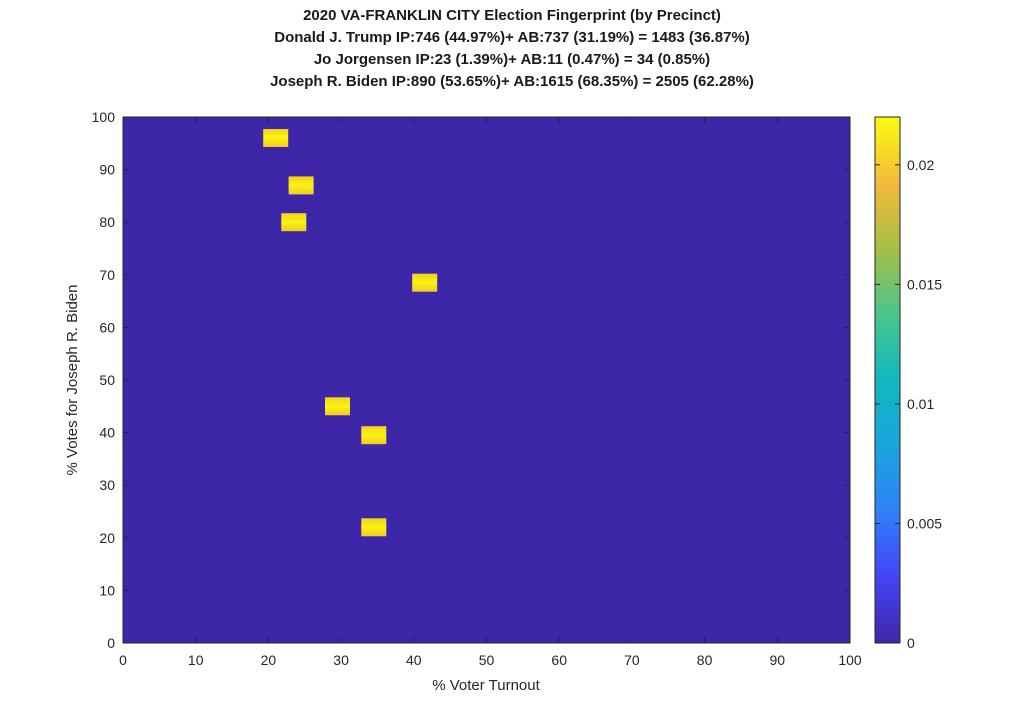 The height and width of the screenshot is (724, 1024). What do you see at coordinates (414, 660) in the screenshot?
I see `x-tick-label: 40` at bounding box center [414, 660].